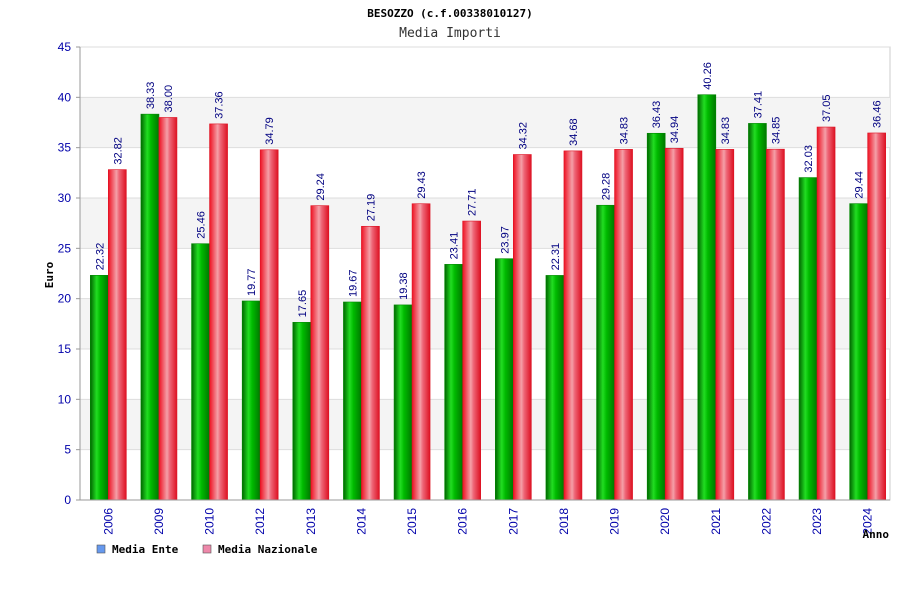  I want to click on bar-nazionale-2012, so click(269, 325).